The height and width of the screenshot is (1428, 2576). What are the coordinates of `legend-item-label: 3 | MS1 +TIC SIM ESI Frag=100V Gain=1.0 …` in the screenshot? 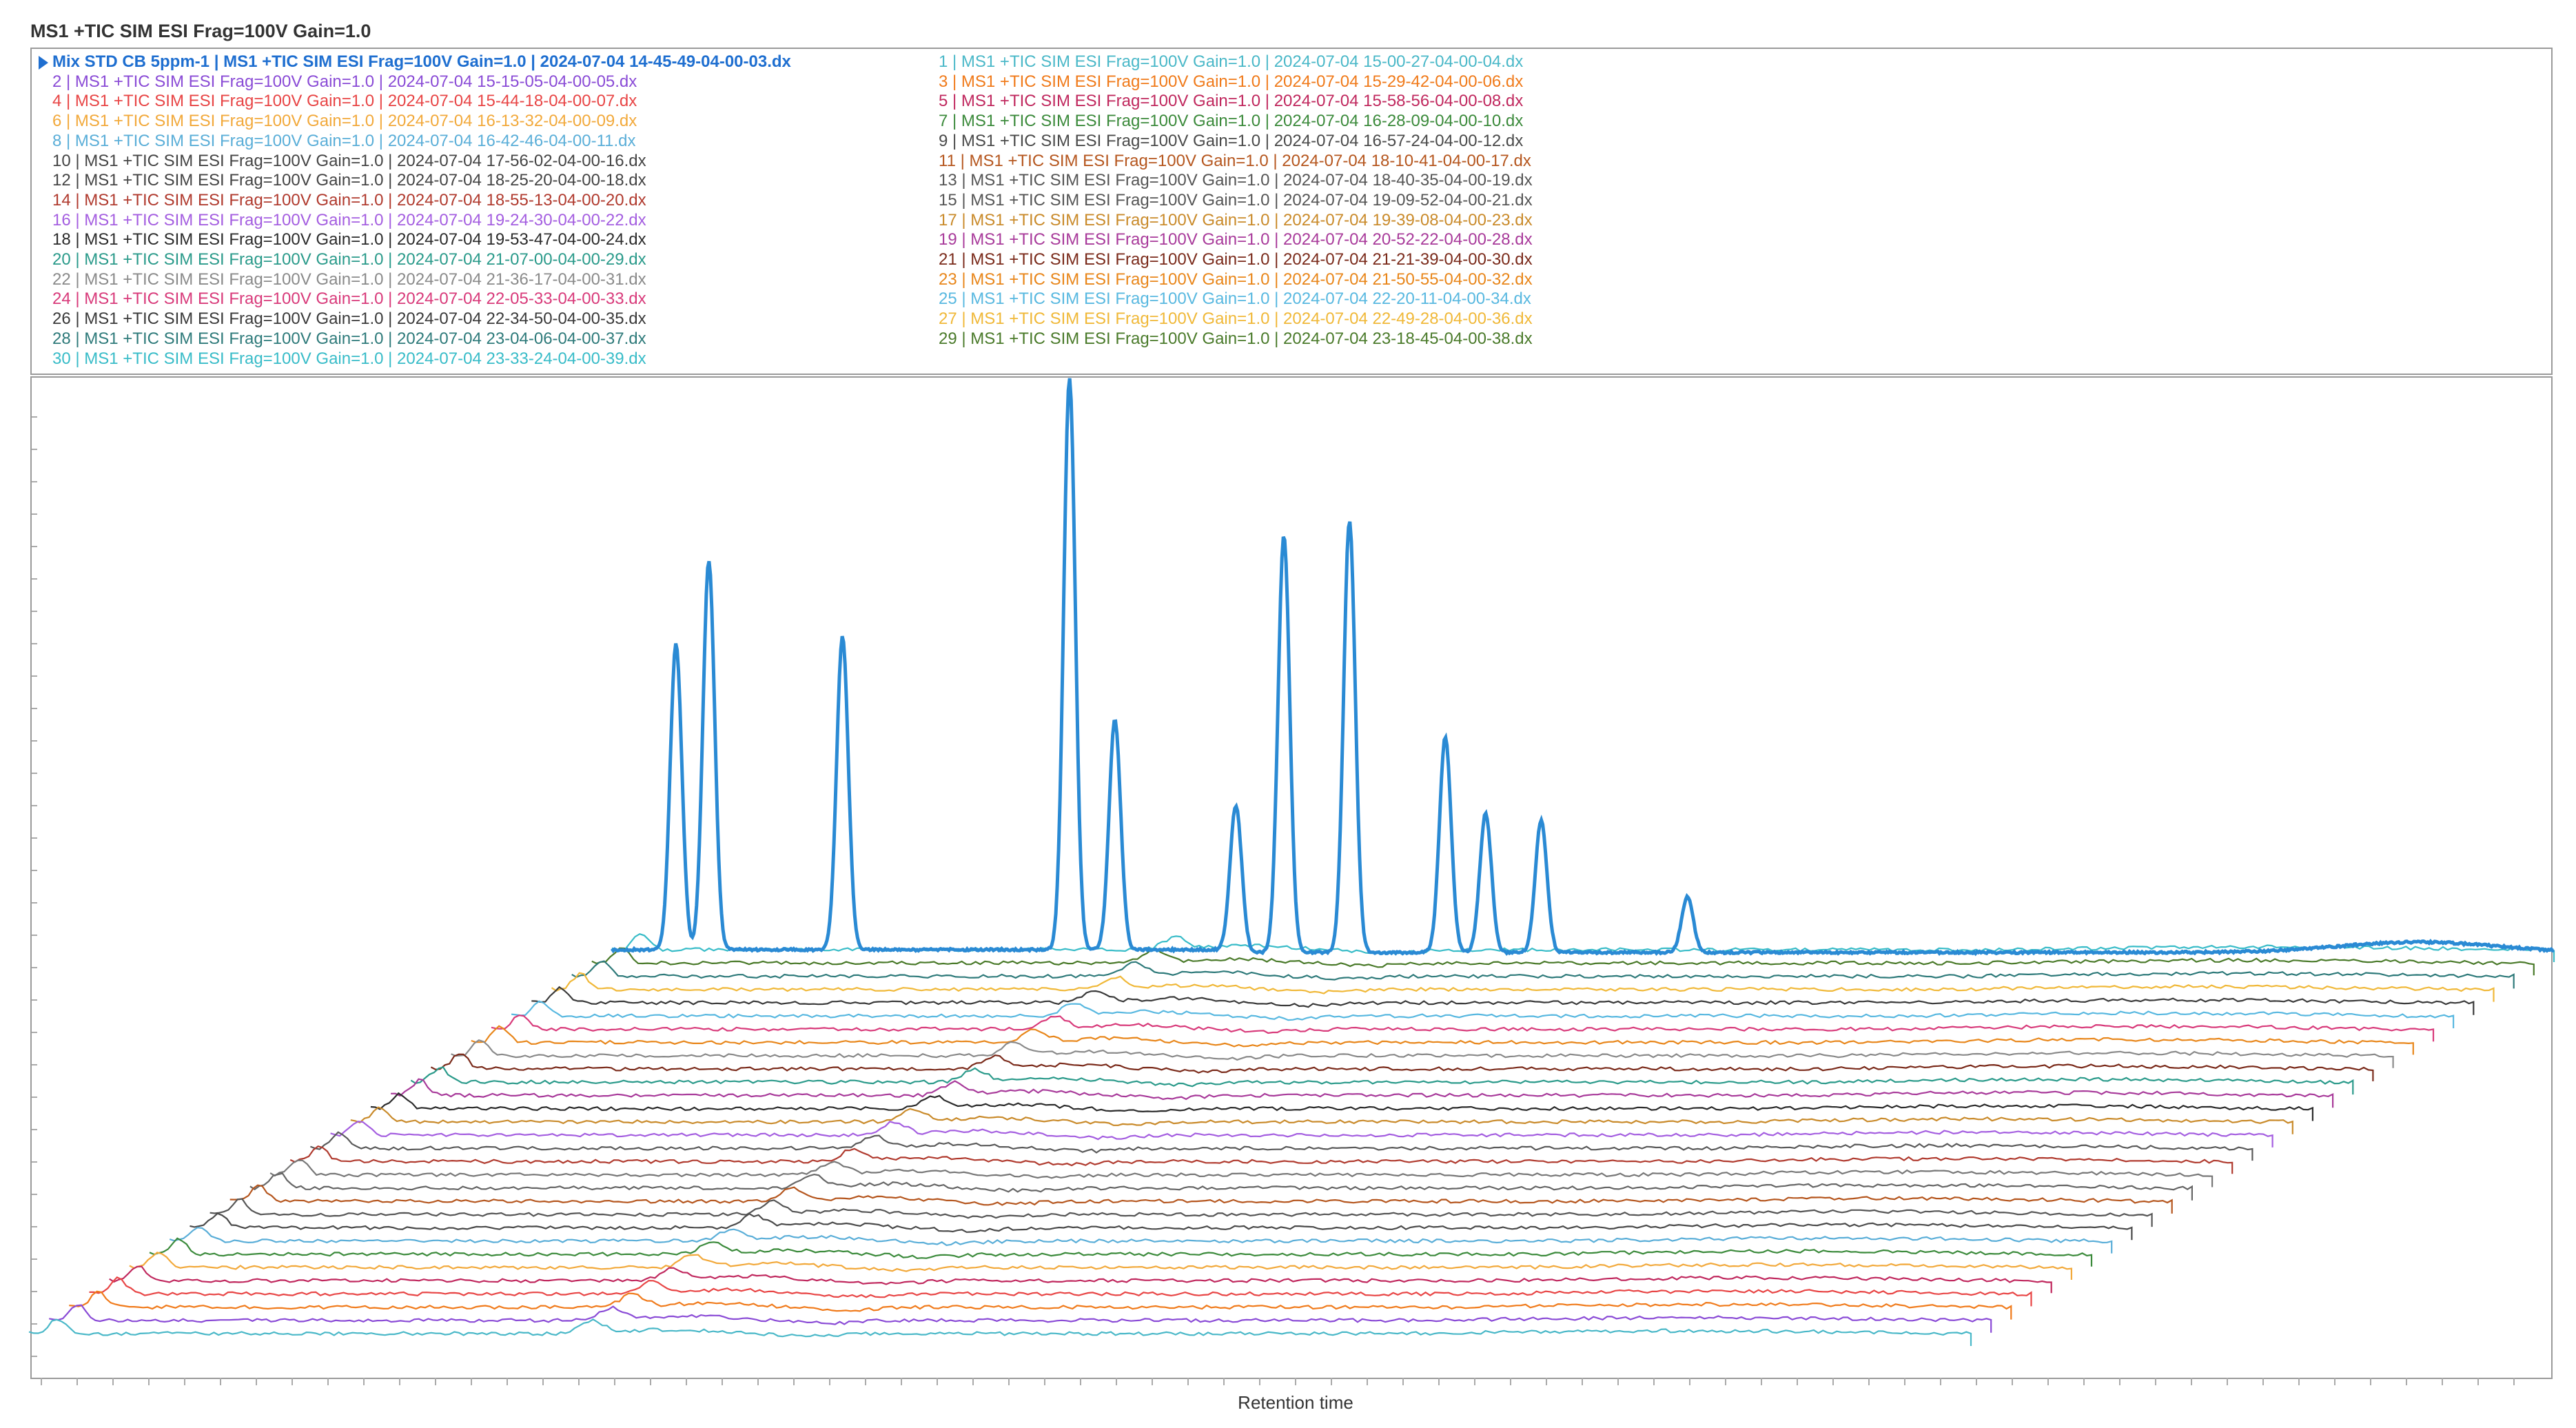 It's located at (1231, 81).